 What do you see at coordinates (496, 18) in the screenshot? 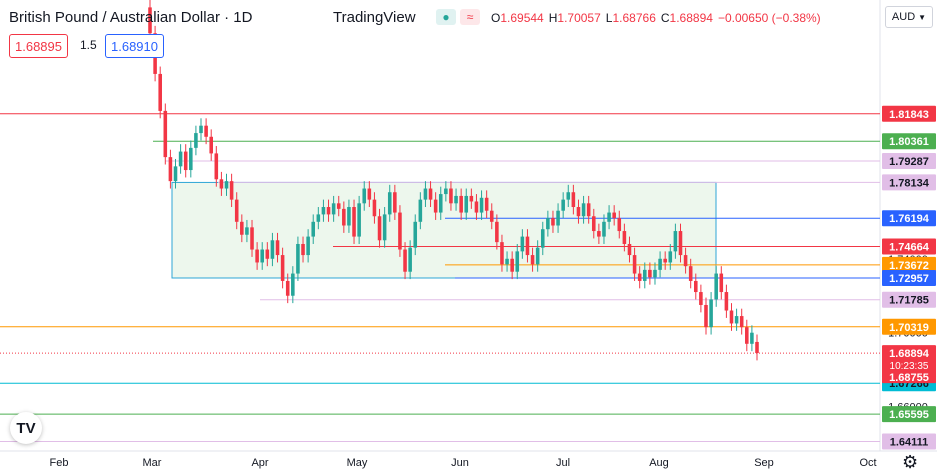
I see `ohlc-label: O` at bounding box center [496, 18].